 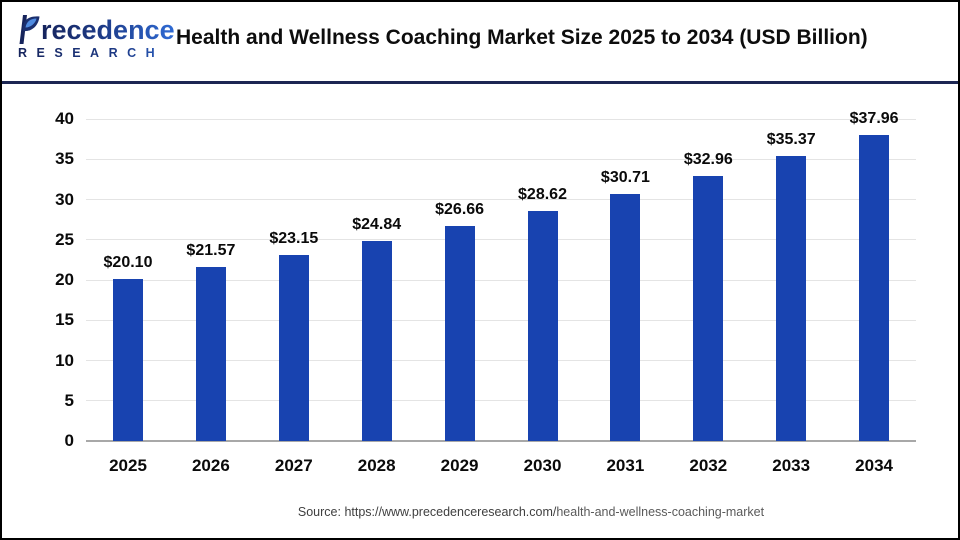 I want to click on value-label-2027: $23.15, so click(x=294, y=238).